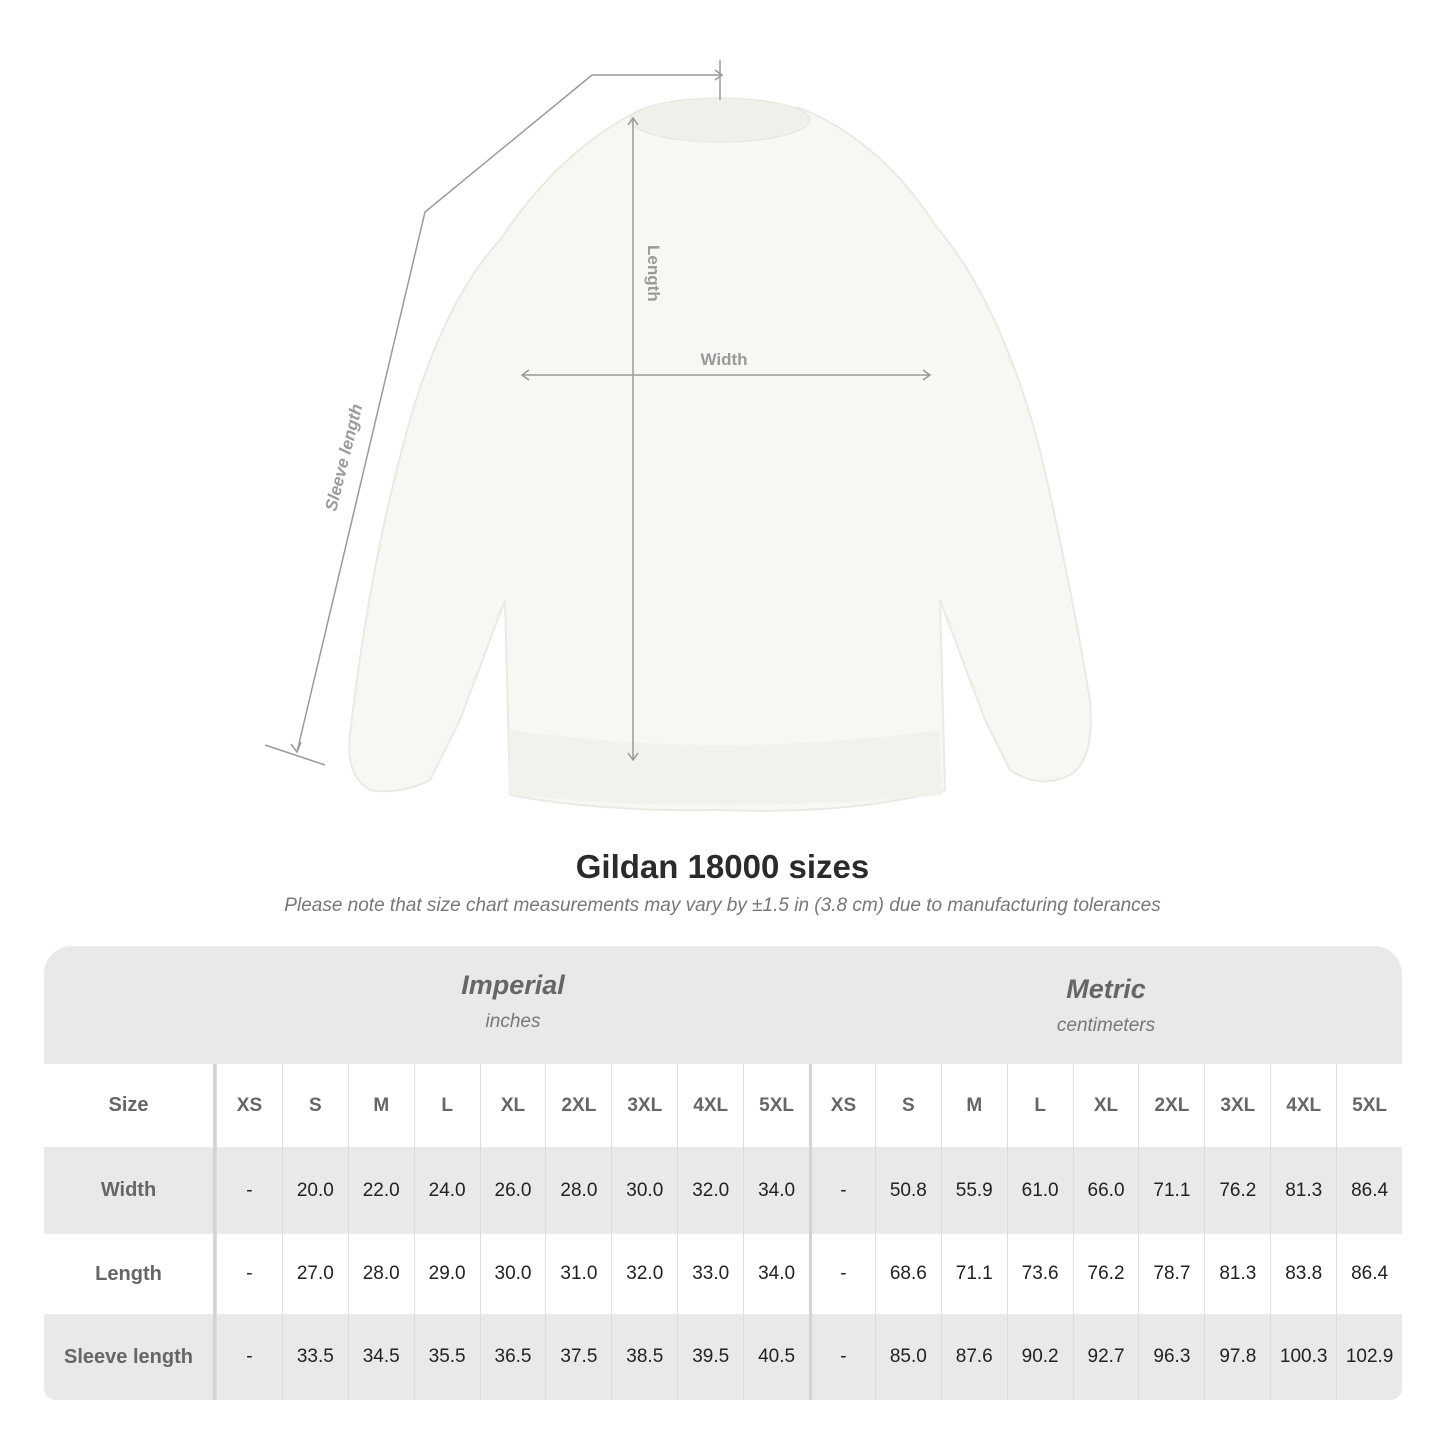 This screenshot has width=1445, height=1445. Describe the element at coordinates (710, 1357) in the screenshot. I see `imperial-value-cell: 39.5` at that location.